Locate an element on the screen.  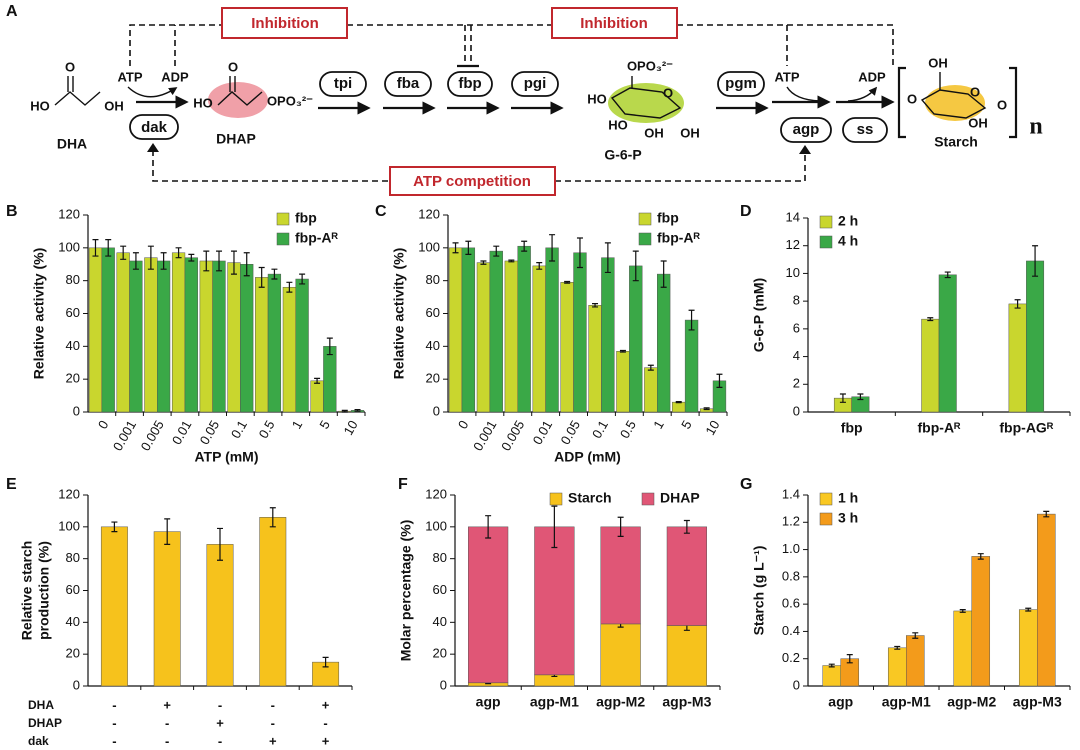
enzyme-pill is located at coordinates (470, 84).